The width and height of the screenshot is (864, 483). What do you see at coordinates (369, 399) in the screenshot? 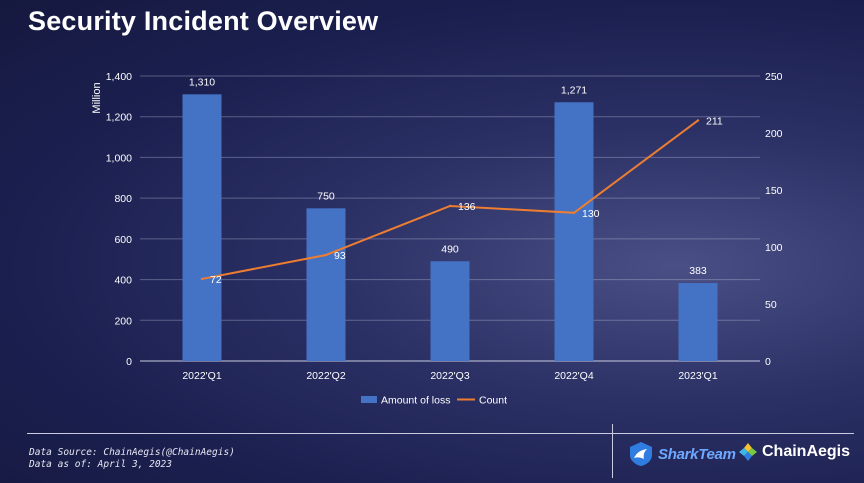
I see `legend-swatch-bar` at bounding box center [369, 399].